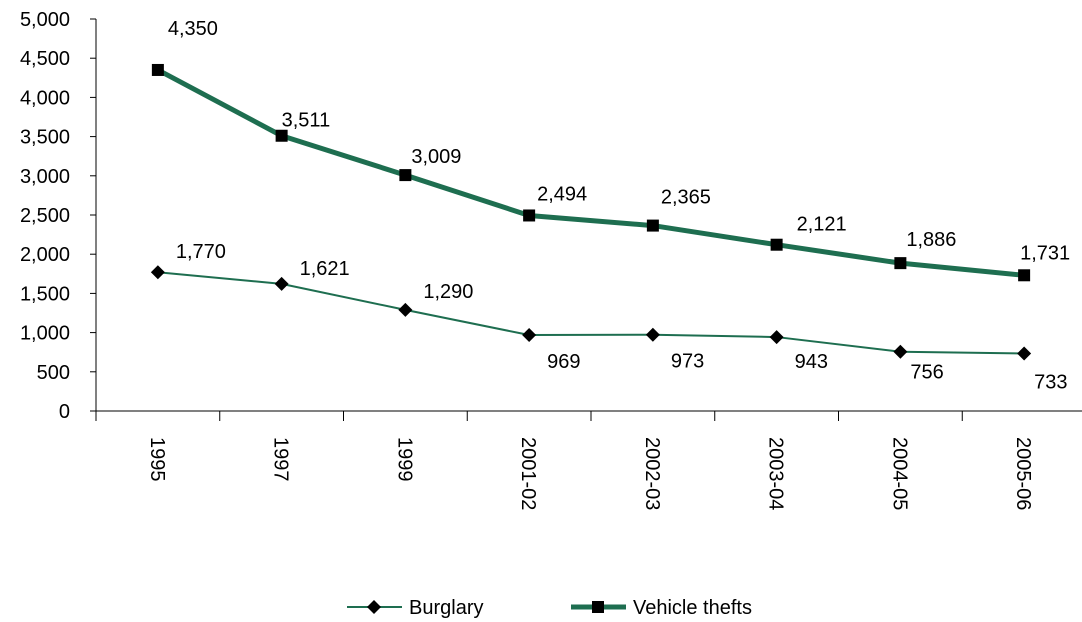 The height and width of the screenshot is (622, 1082). What do you see at coordinates (45, 255) in the screenshot?
I see `y-tick-label: 2,000` at bounding box center [45, 255].